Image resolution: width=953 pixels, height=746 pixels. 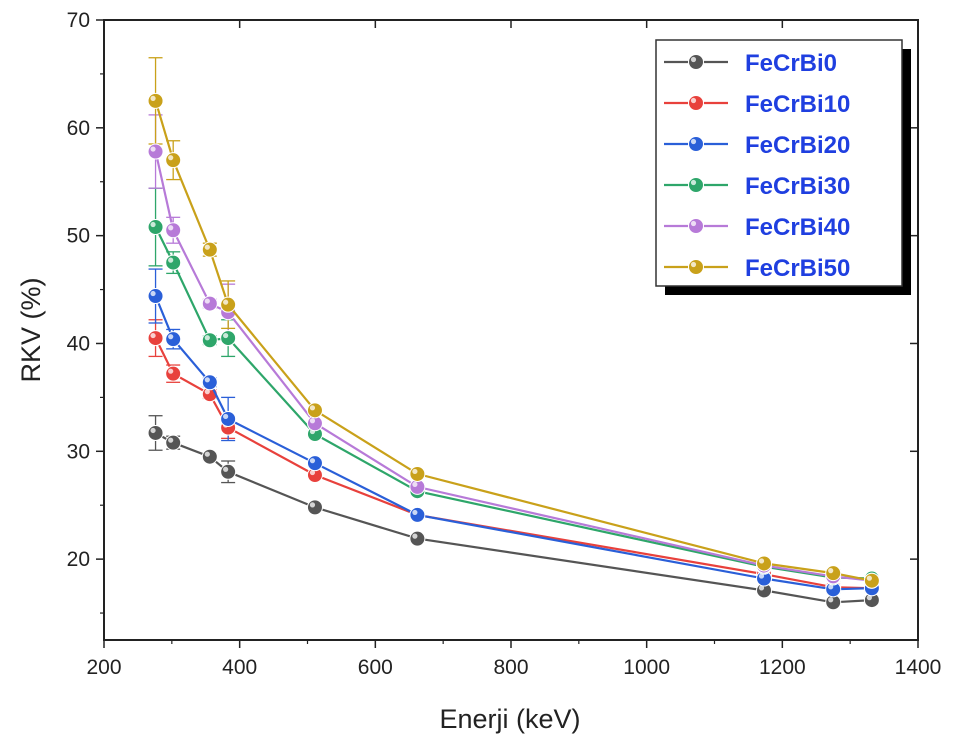 I want to click on x-tick-label: 1000, so click(x=646, y=667).